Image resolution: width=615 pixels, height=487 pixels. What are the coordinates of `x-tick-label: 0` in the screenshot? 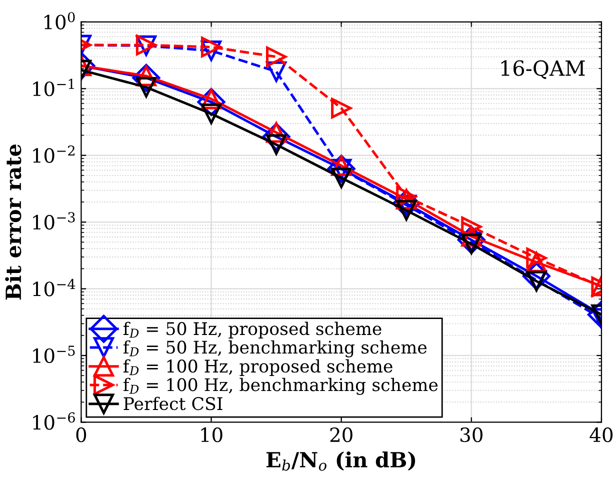 It's located at (81, 434).